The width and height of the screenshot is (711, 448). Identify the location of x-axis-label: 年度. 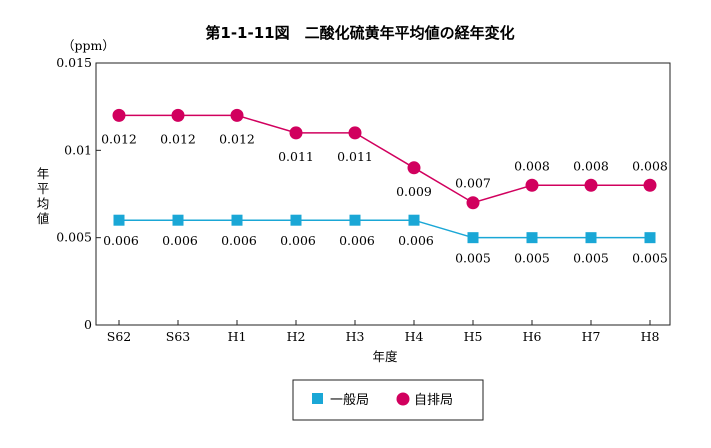
(385, 356).